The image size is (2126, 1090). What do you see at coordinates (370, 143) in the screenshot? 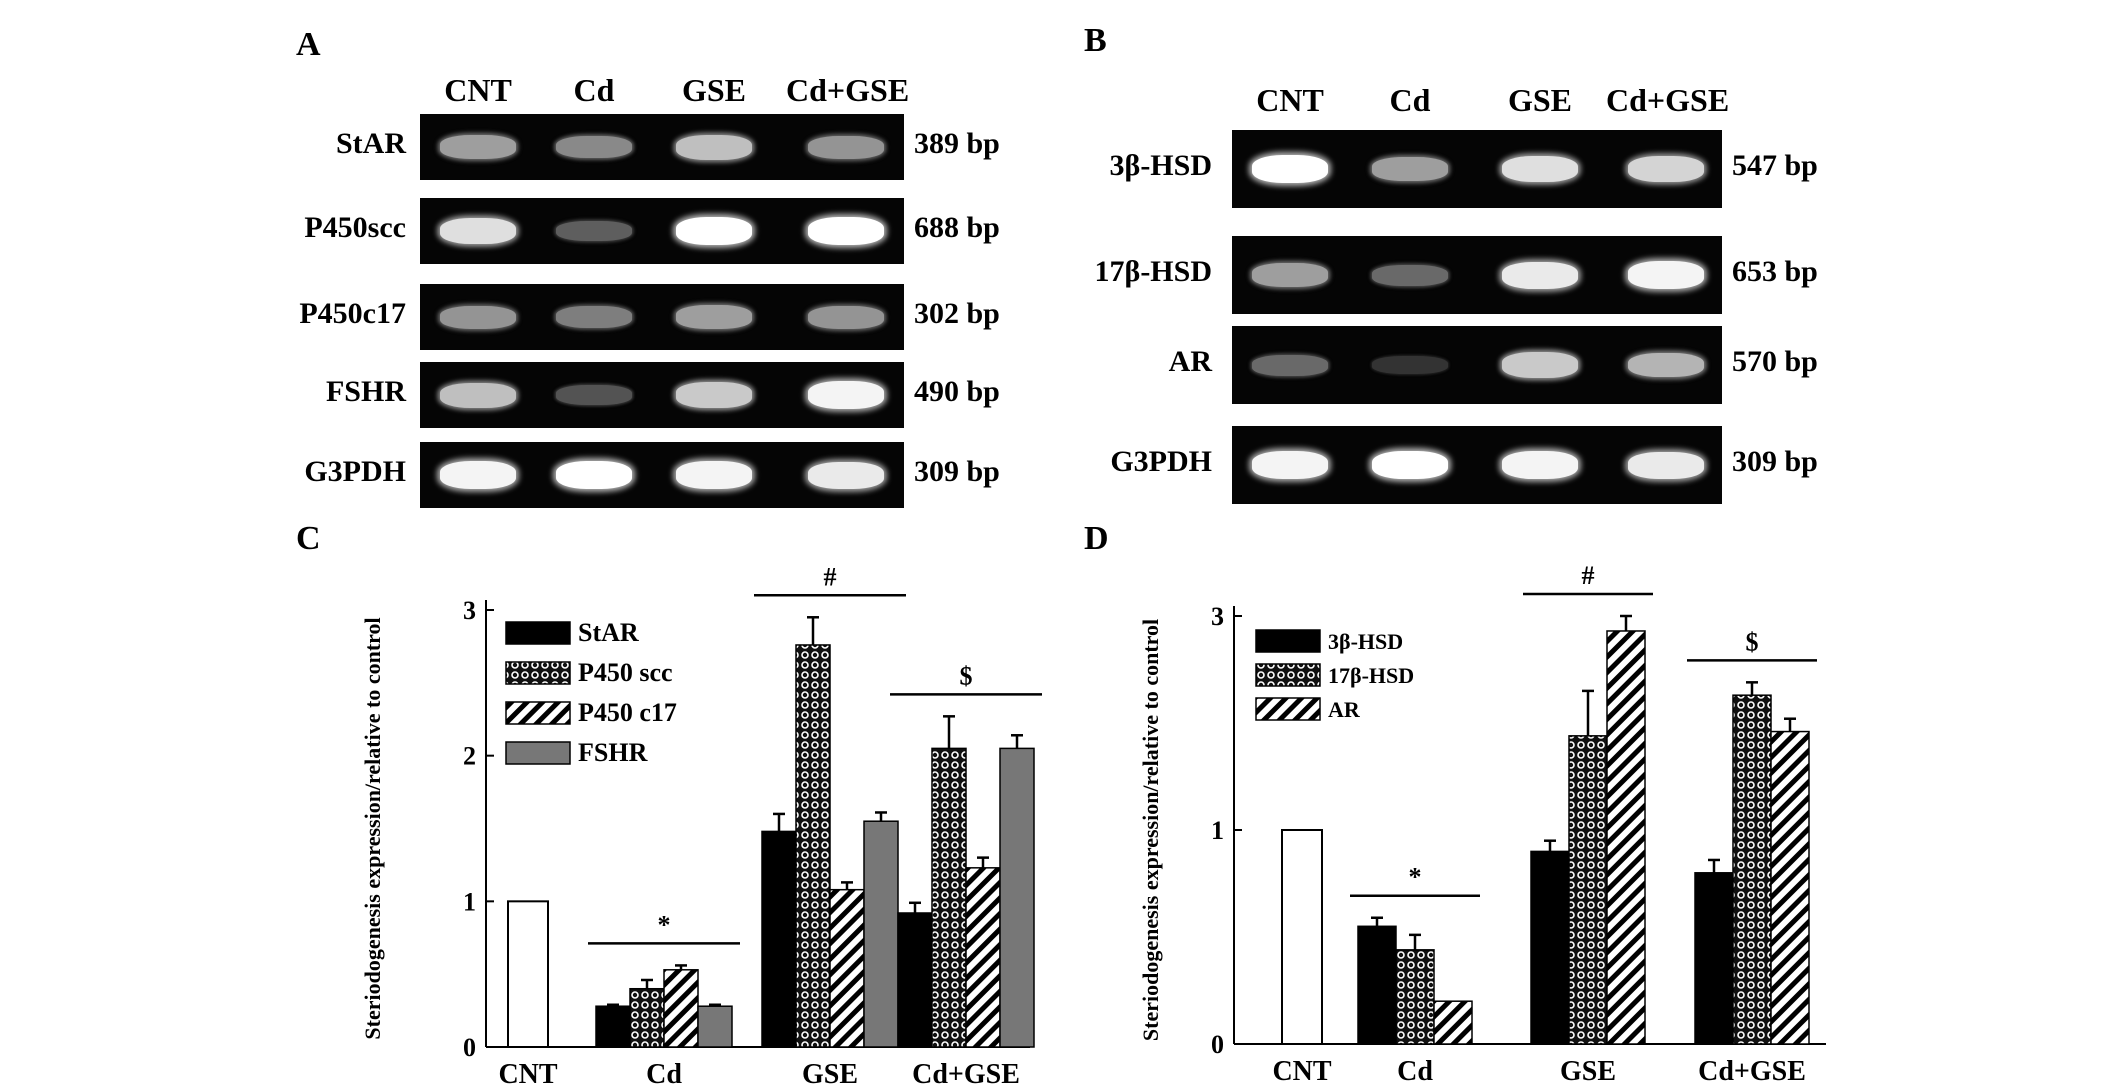
I see `gene-label: StAR` at bounding box center [370, 143].